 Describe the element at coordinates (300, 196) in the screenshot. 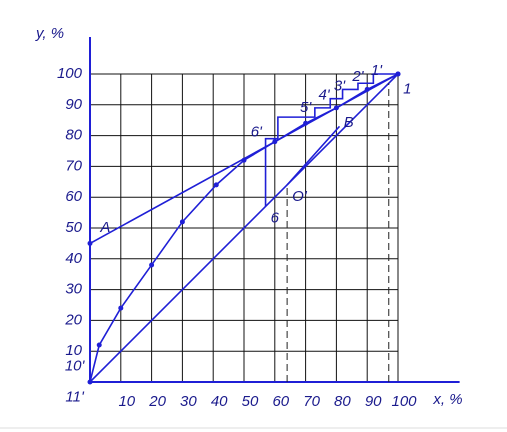

I see `annotation: O'` at that location.